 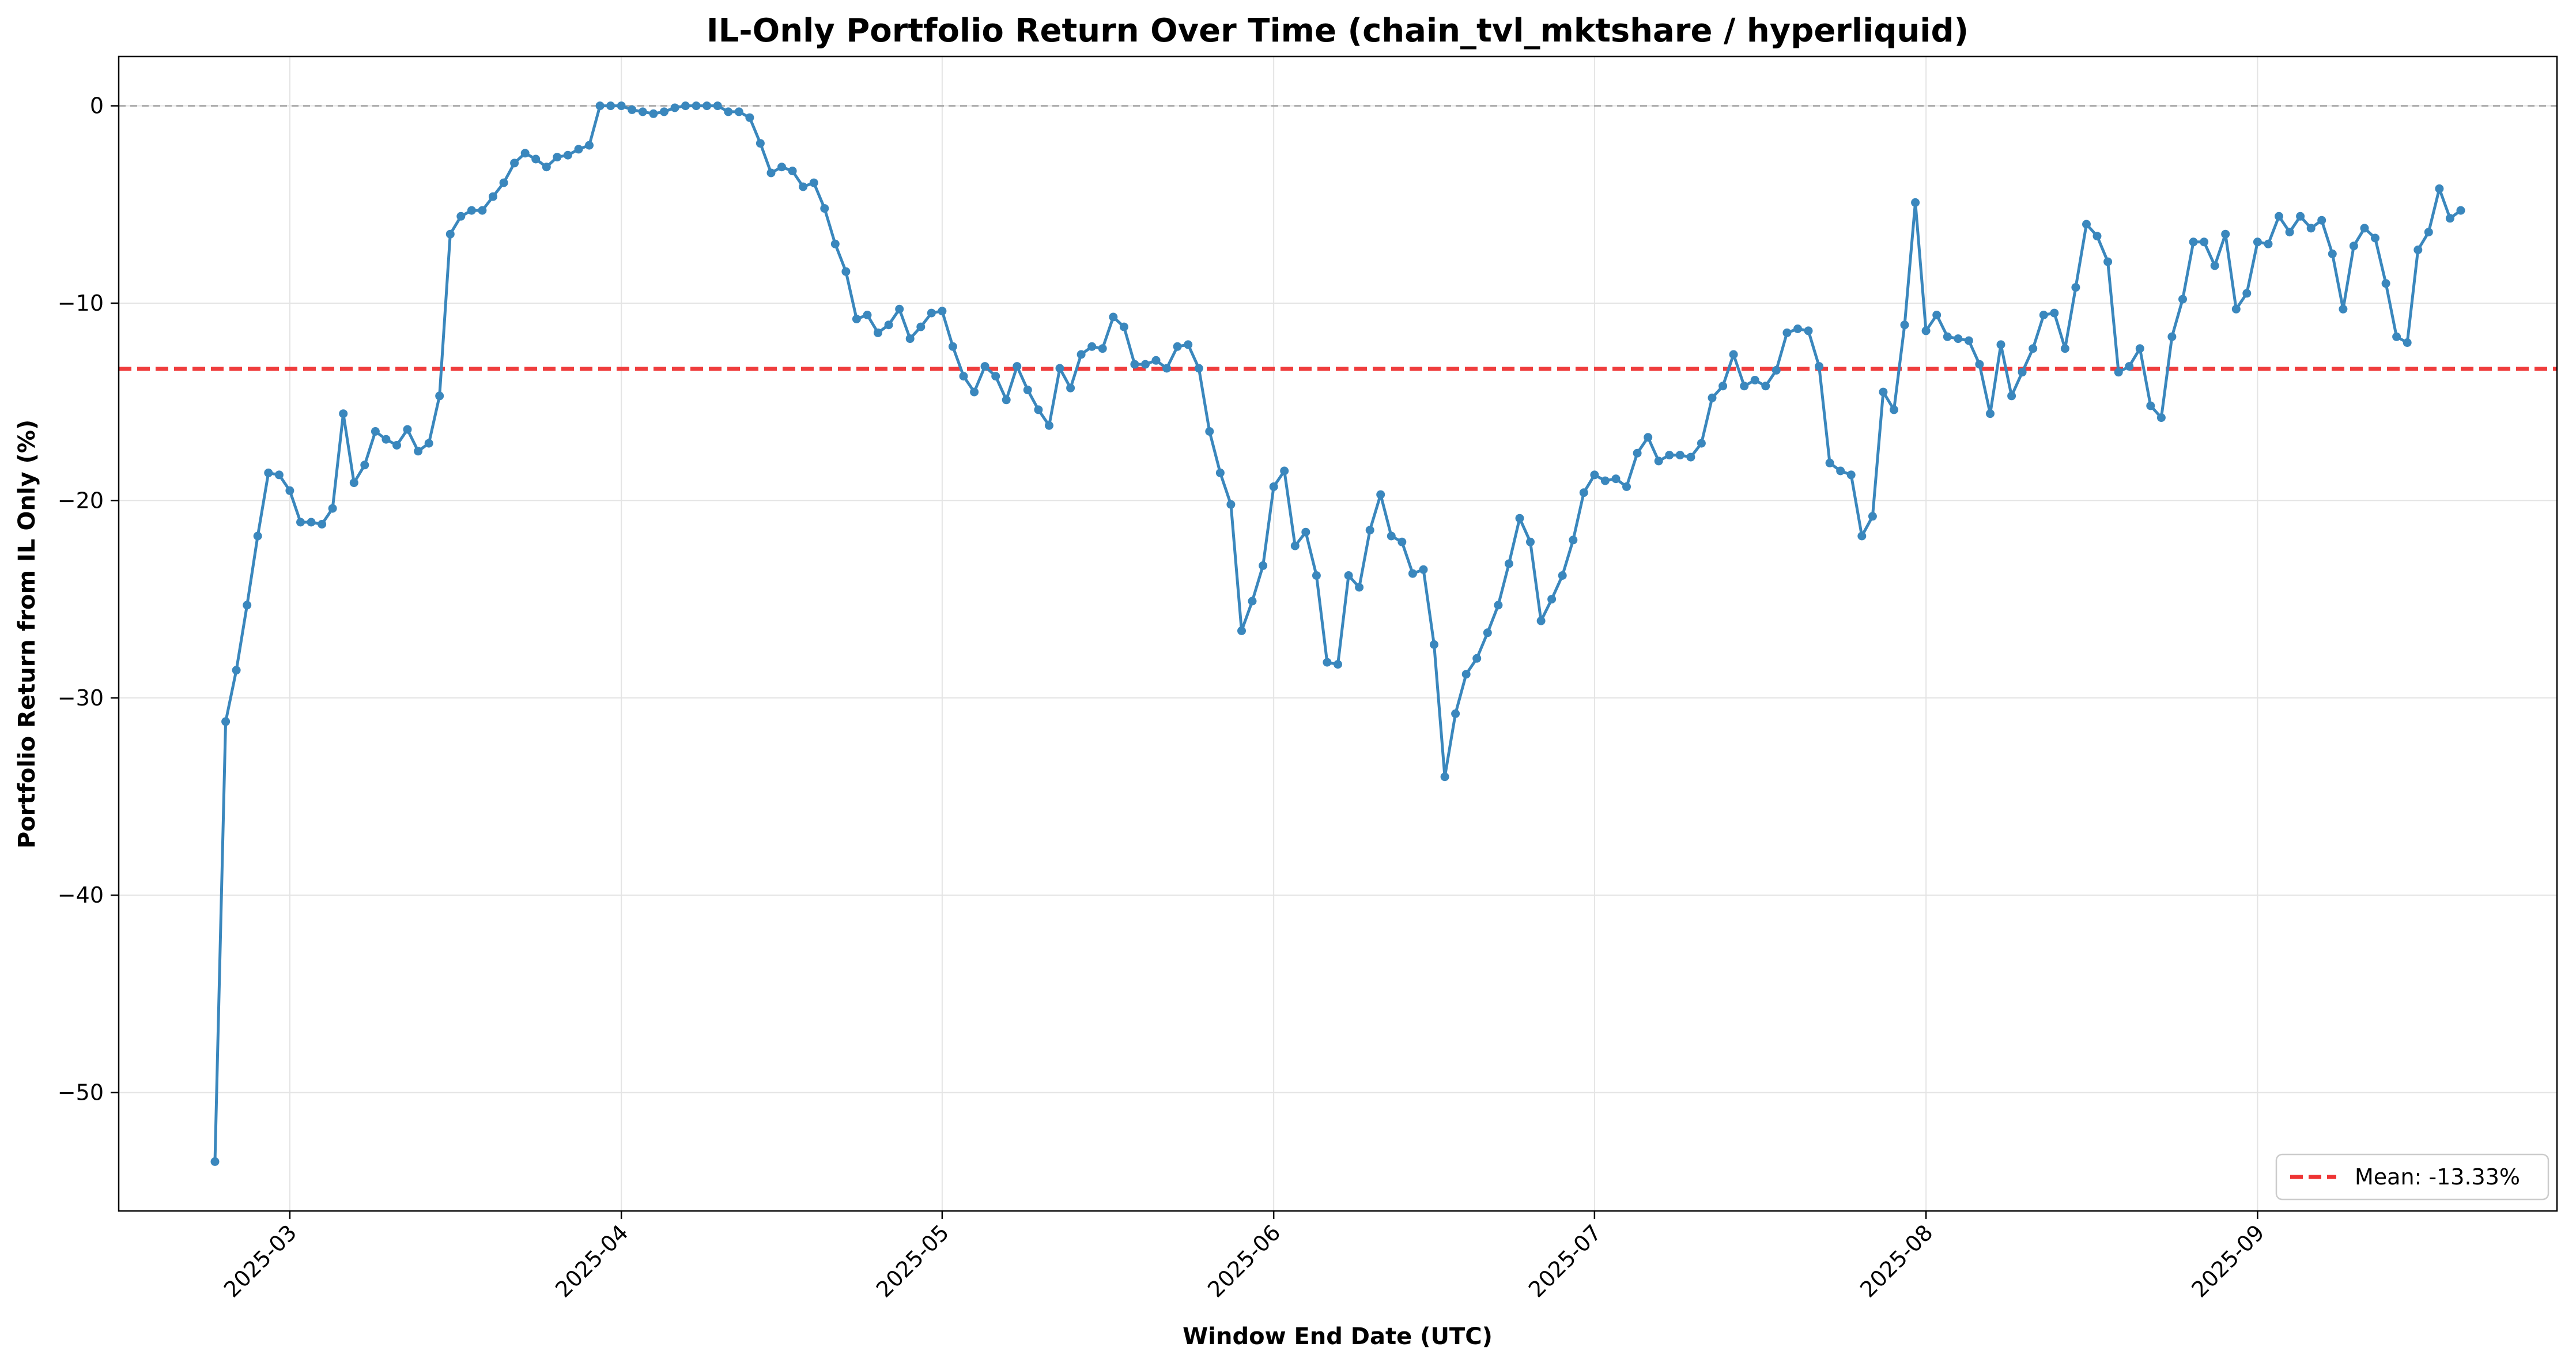 What do you see at coordinates (27, 634) in the screenshot?
I see `y-axis-label: Portfolio Return from IL Only (%)` at bounding box center [27, 634].